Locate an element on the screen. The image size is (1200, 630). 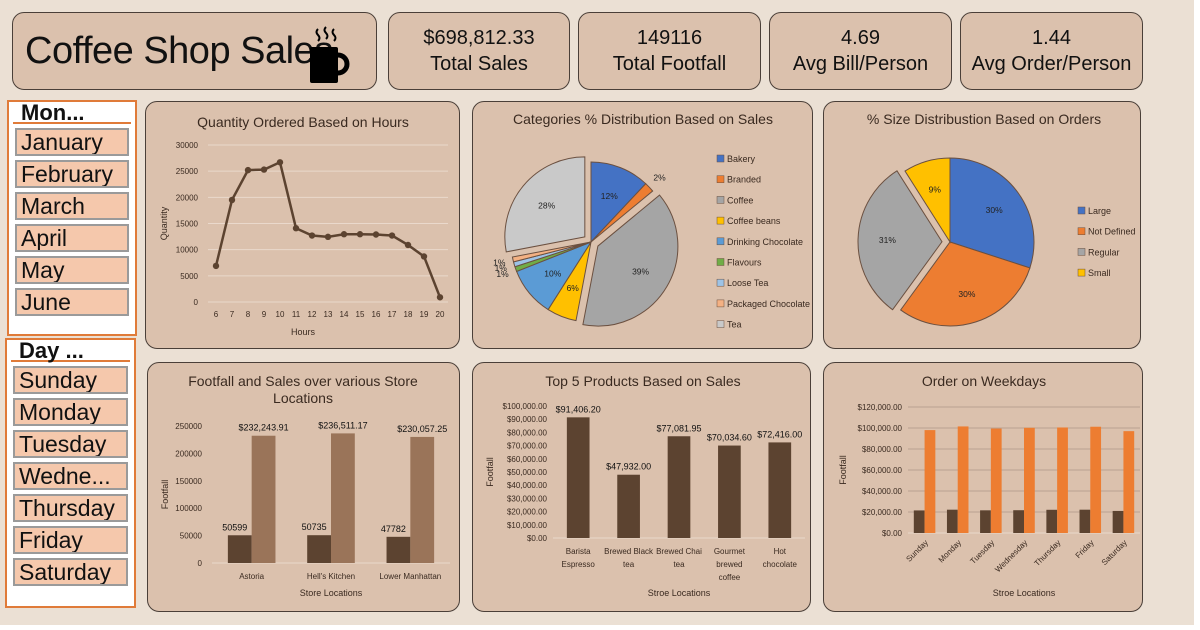
bar-data-label: 50599 is located at coordinates (234, 527).